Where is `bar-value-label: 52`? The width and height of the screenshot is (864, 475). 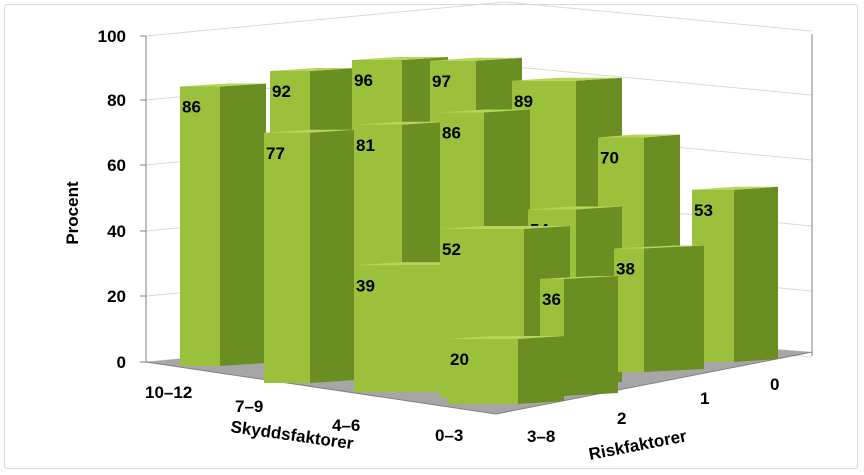 bar-value-label: 52 is located at coordinates (451, 249).